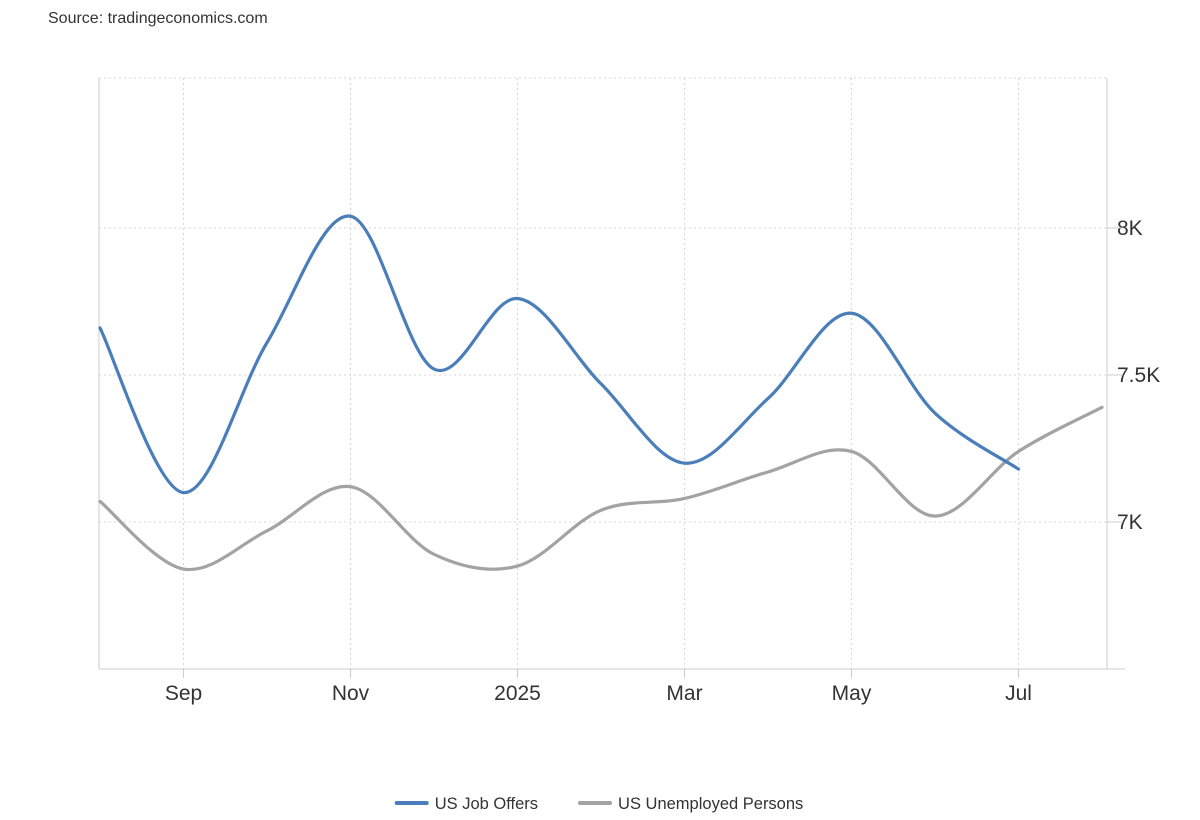 This screenshot has height=820, width=1200. What do you see at coordinates (852, 693) in the screenshot?
I see `x-tick-label: May` at bounding box center [852, 693].